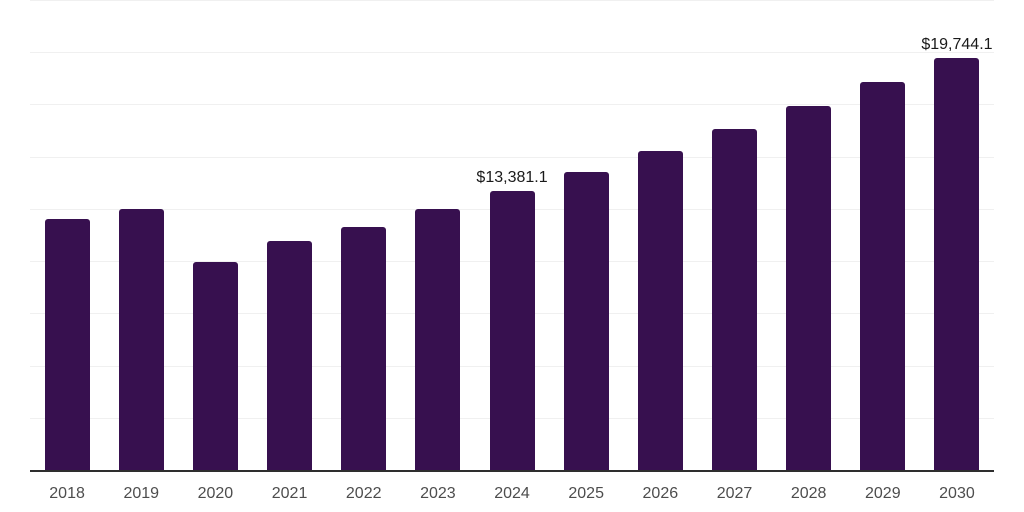 The image size is (1024, 512). What do you see at coordinates (363, 493) in the screenshot?
I see `x-tick-label-2022: 2022` at bounding box center [363, 493].